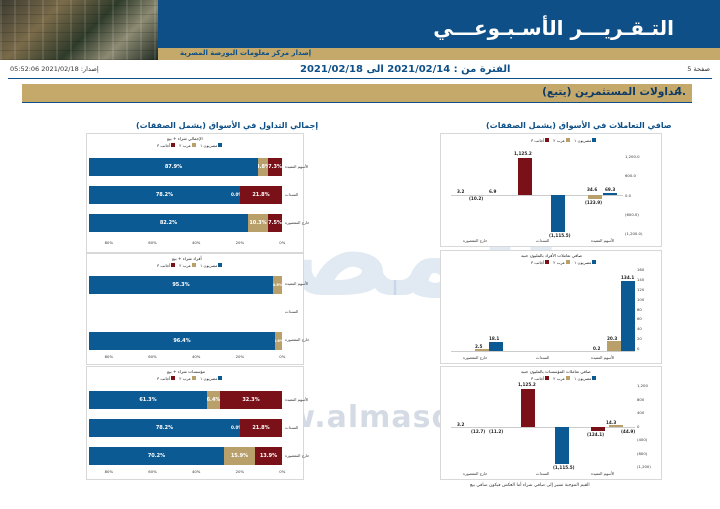 This screenshot has width=720, height=509. What do you see at coordinates (187, 258) in the screenshot?
I see `left-chart-2-title: أفراد شراء + بيع` at bounding box center [187, 258].